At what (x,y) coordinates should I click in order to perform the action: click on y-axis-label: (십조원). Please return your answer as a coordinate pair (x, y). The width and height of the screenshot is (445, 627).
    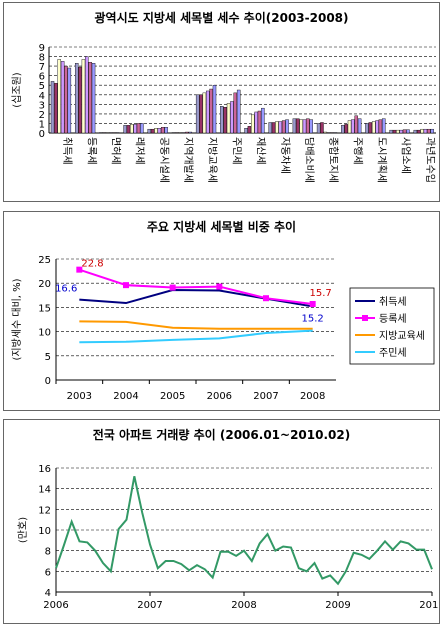
    Looking at the image, I should click on (17, 90).